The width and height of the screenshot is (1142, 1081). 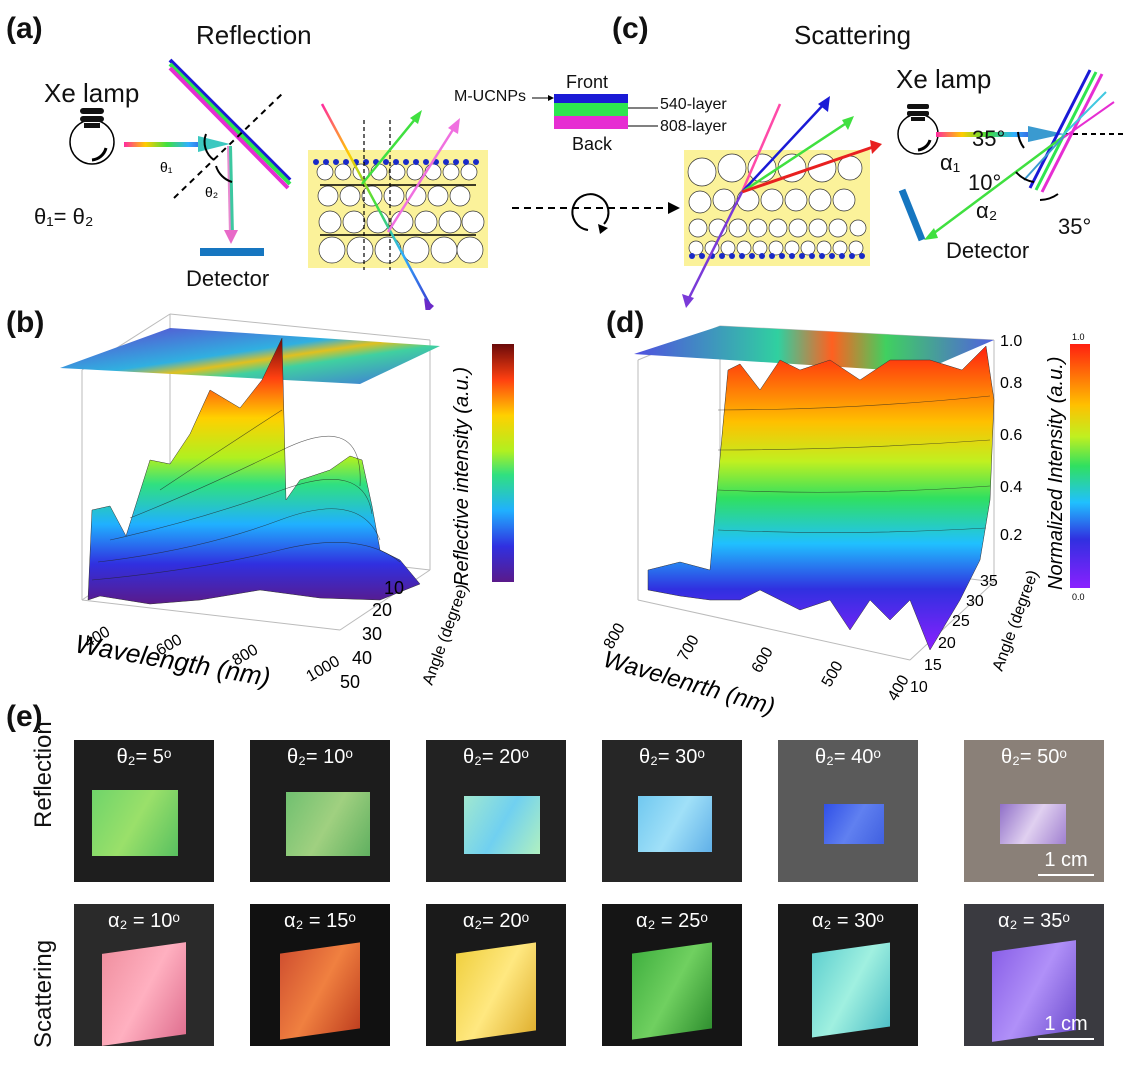 I want to click on photo-caption: θ₂= 40ᵒ, so click(x=848, y=757).